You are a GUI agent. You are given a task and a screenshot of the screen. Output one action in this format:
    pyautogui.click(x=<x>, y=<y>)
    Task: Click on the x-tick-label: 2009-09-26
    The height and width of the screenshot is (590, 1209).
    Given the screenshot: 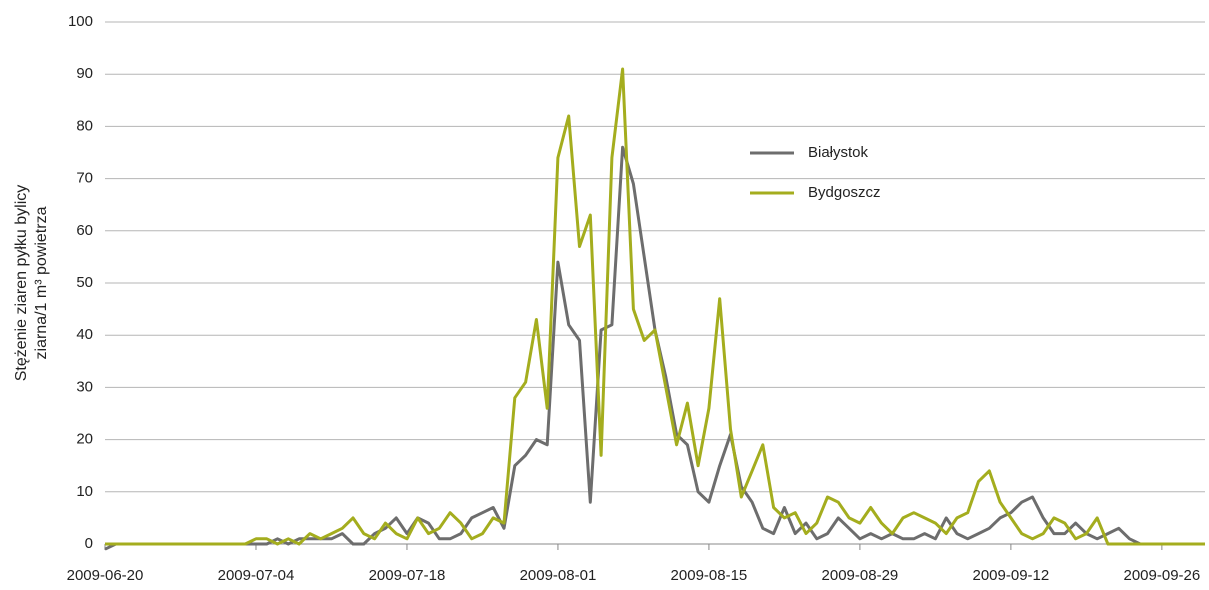 What is the action you would take?
    pyautogui.click(x=1161, y=575)
    